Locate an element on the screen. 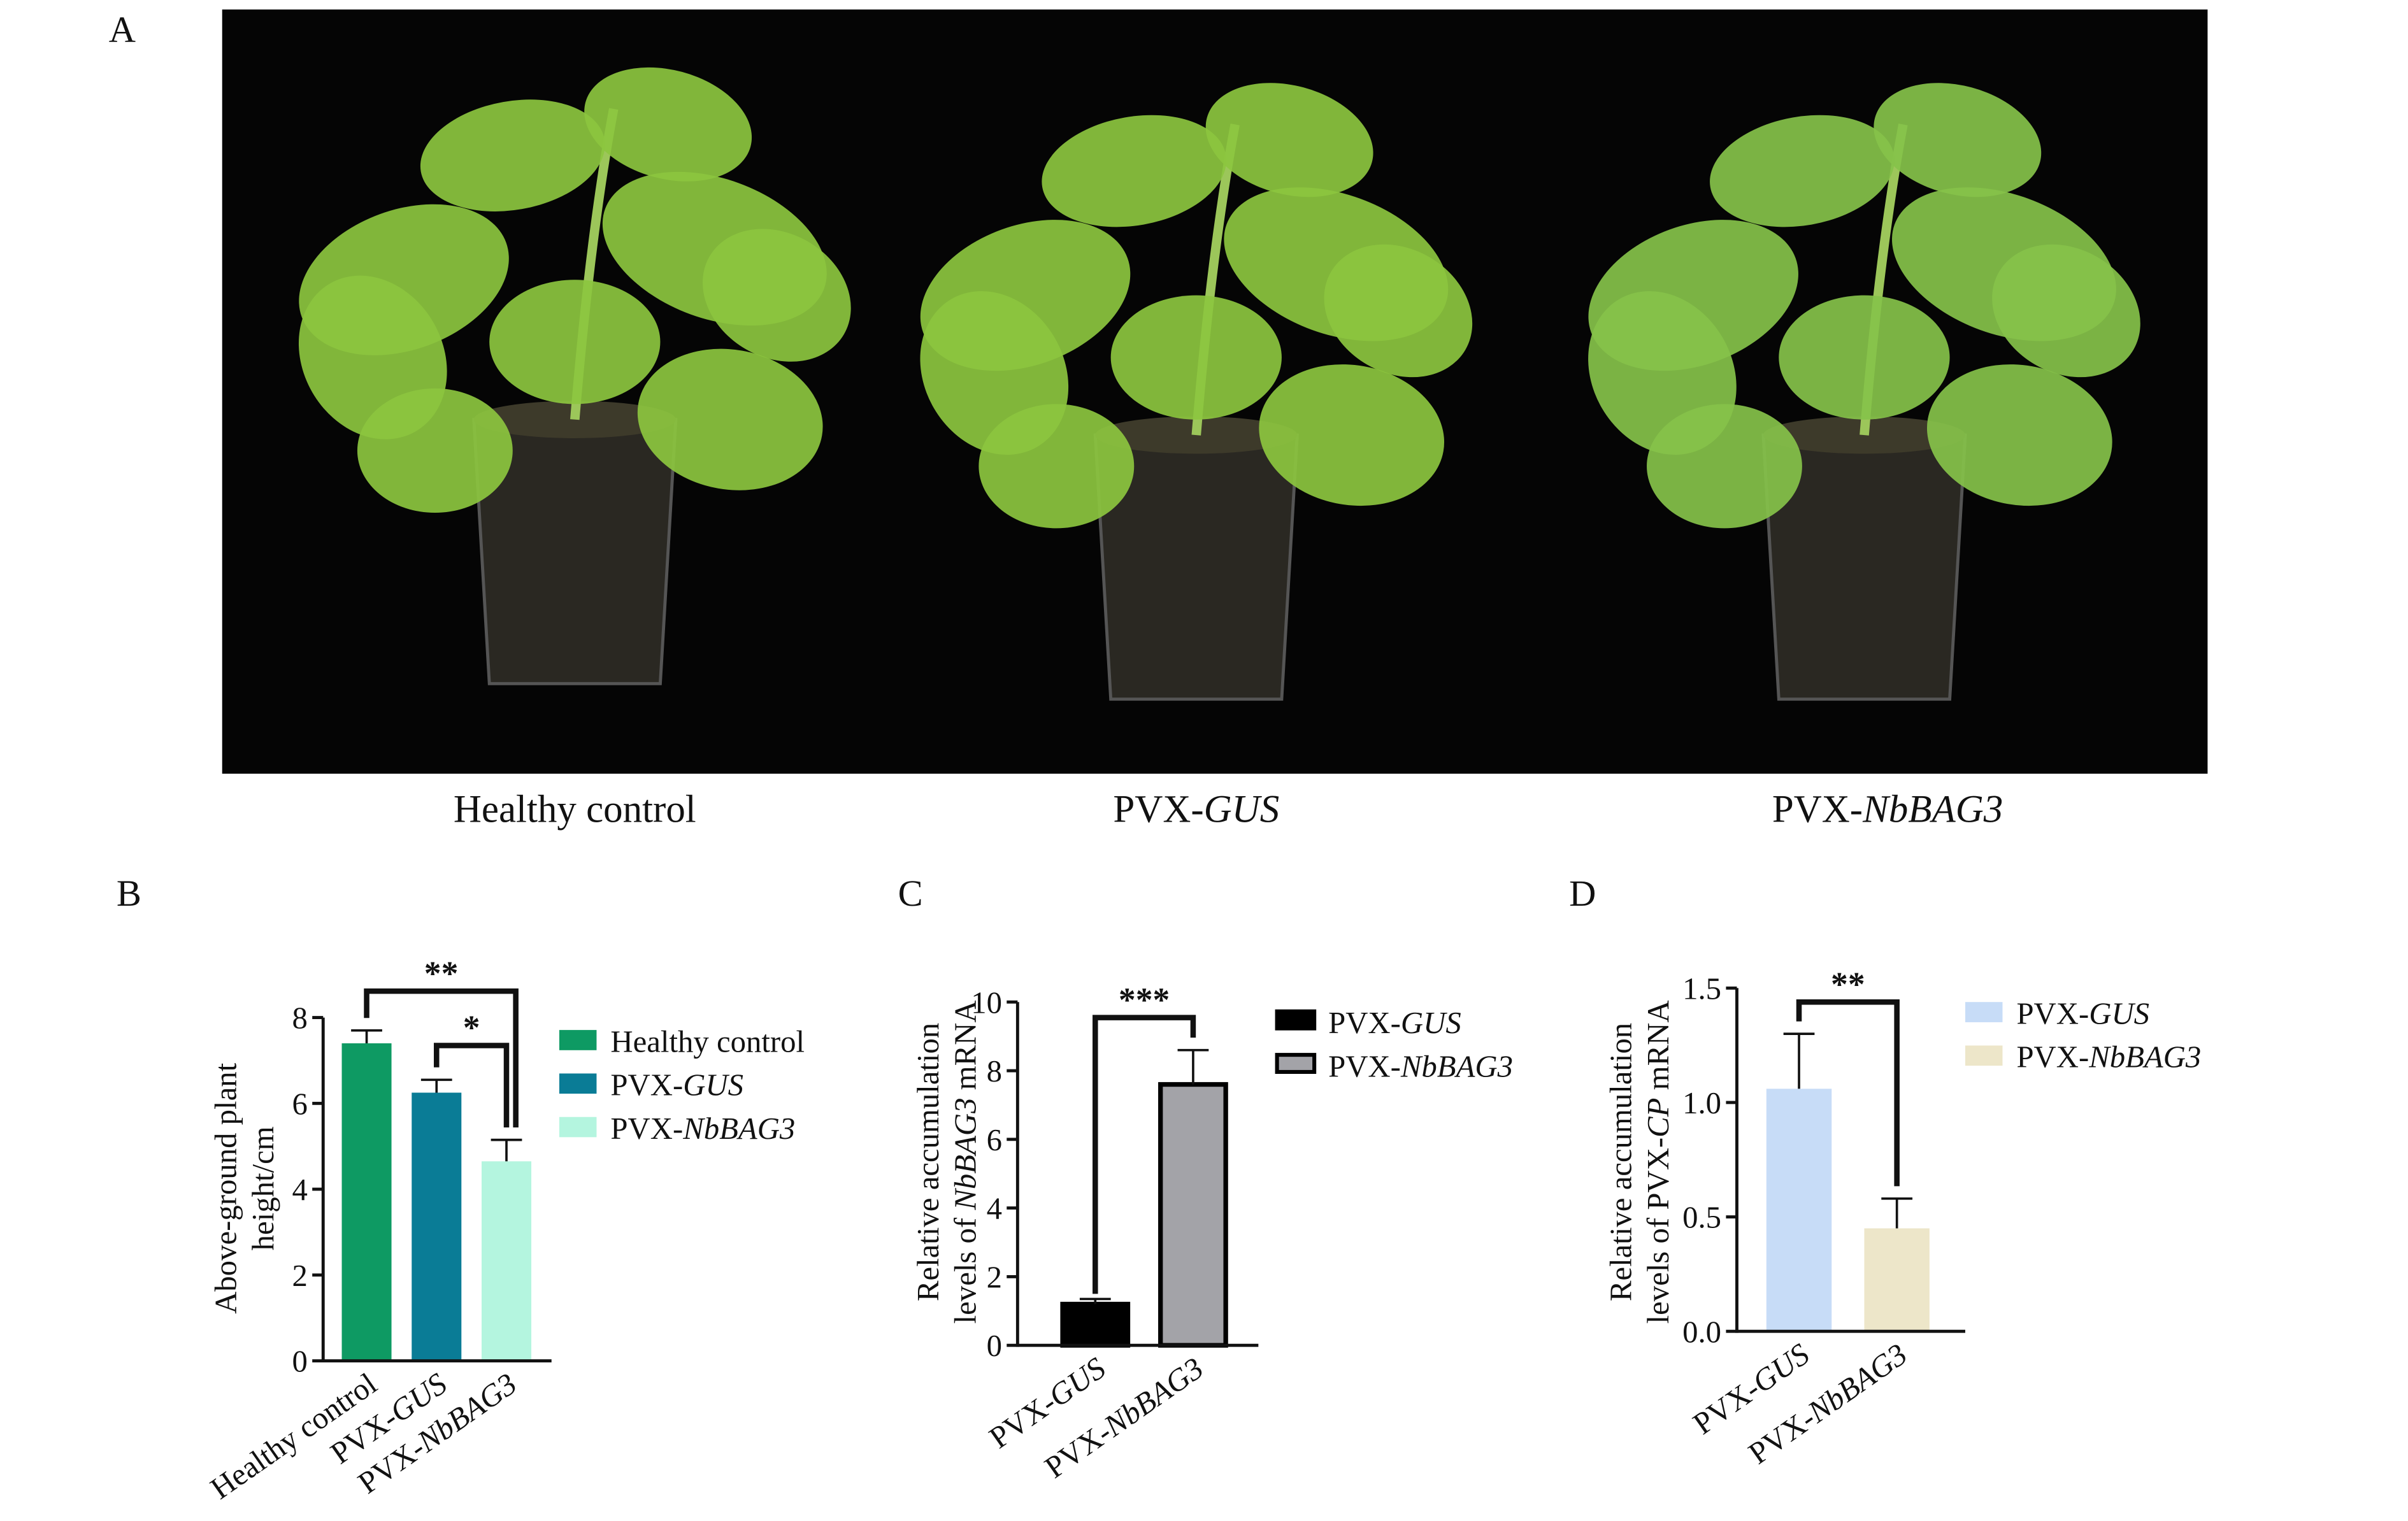  y-tick-label: 1.5 is located at coordinates (1701, 988).